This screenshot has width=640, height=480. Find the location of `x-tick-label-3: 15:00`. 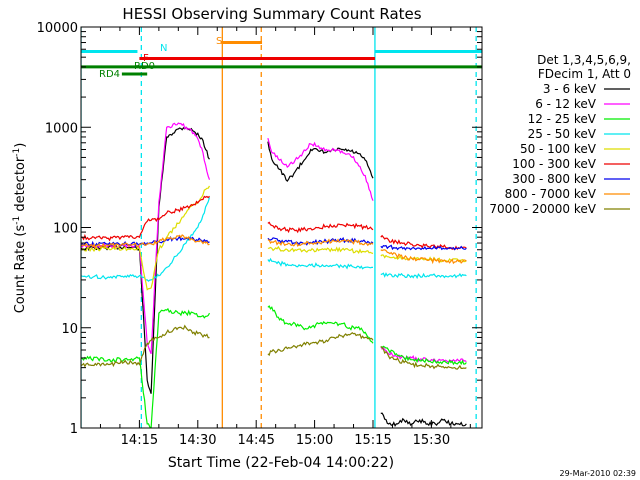

x-tick-label-3: 15:00 is located at coordinates (314, 440).